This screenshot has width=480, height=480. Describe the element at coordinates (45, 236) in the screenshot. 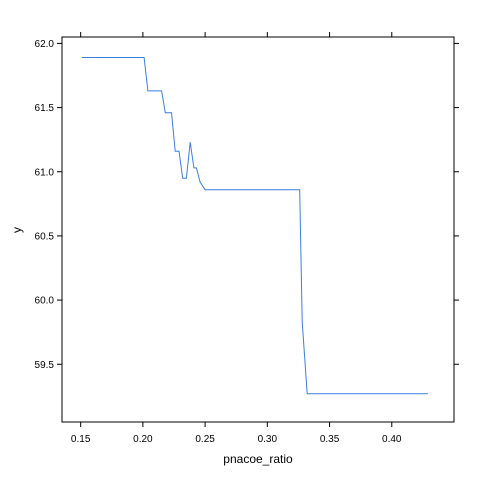

I see `y-tick-label: 60.5` at that location.